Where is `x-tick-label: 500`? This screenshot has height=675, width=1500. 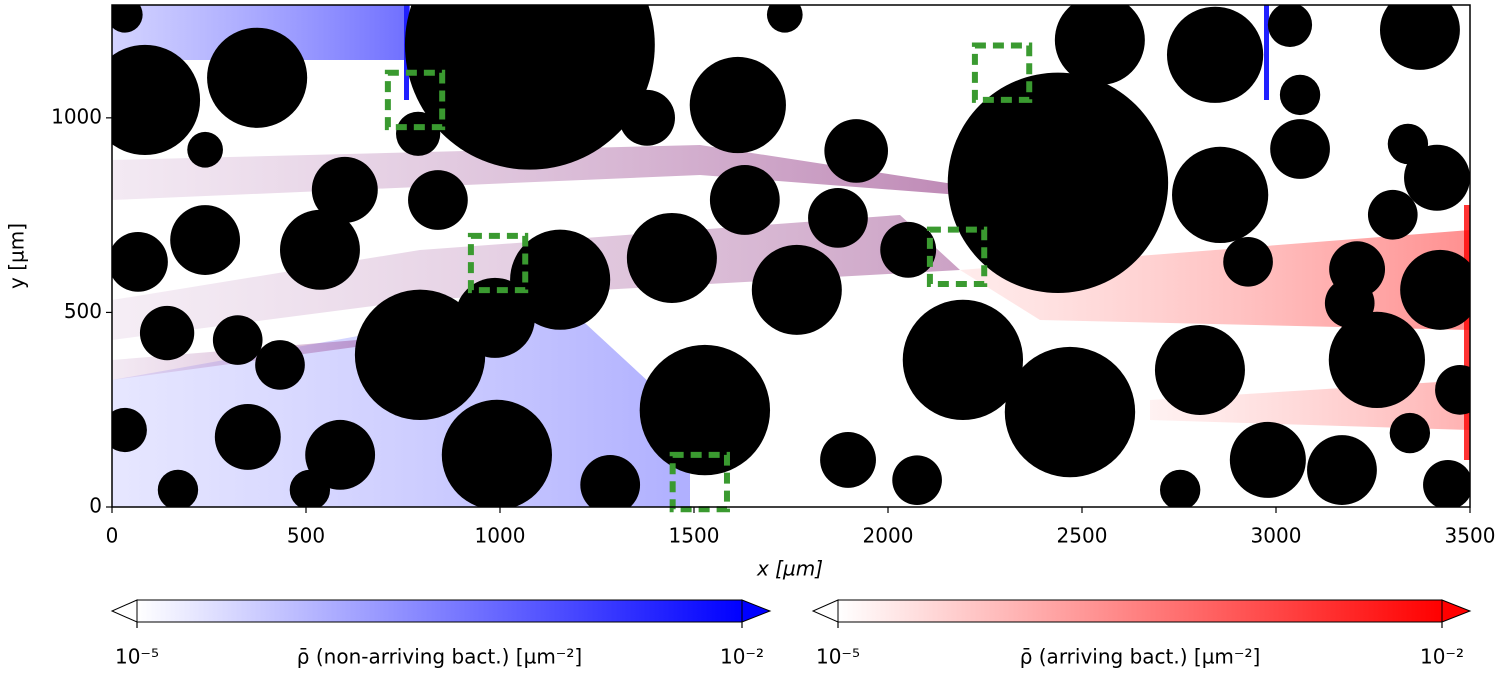
x-tick-label: 500 is located at coordinates (306, 536).